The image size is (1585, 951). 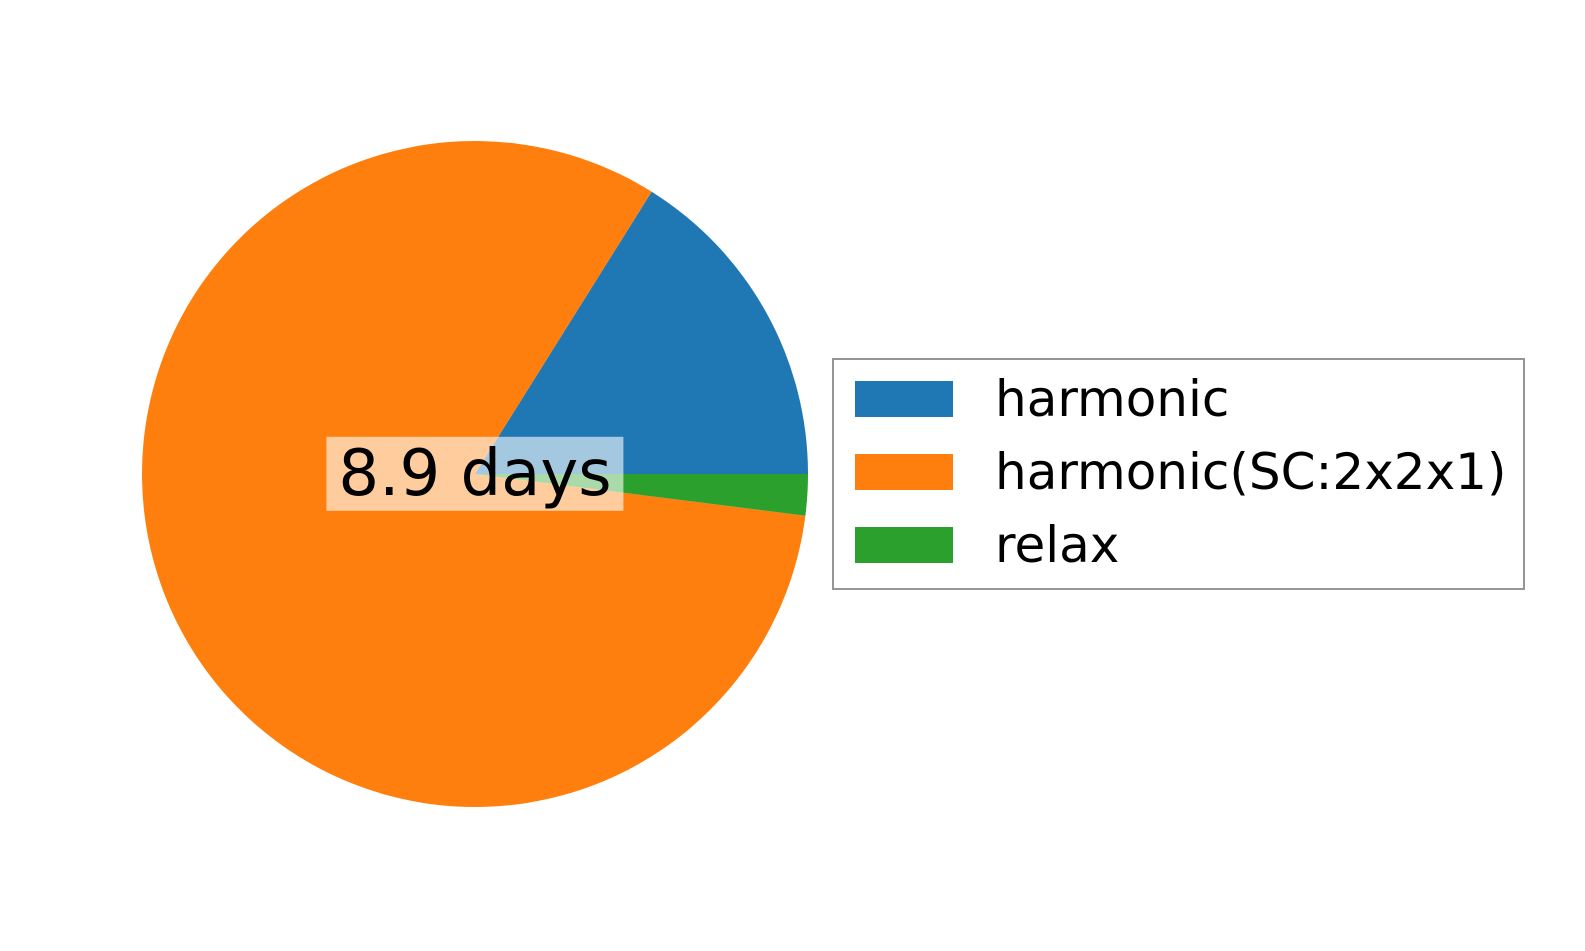 I want to click on pie-center-label: 8.9 days, so click(x=475, y=474).